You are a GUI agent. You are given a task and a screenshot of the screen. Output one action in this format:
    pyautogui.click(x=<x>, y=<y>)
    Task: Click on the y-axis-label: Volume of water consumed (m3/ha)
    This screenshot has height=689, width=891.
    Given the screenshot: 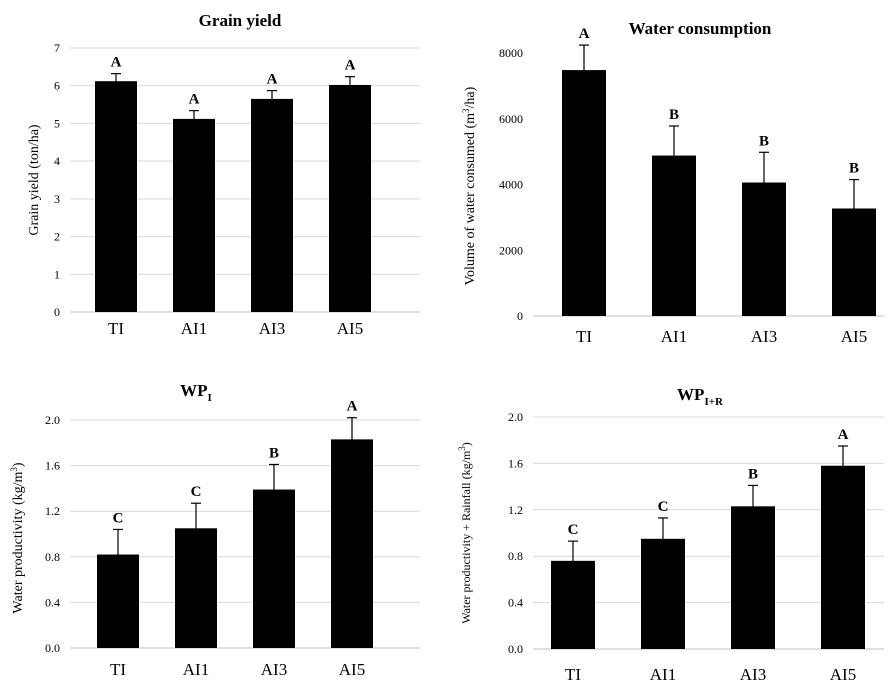 What is the action you would take?
    pyautogui.click(x=469, y=185)
    